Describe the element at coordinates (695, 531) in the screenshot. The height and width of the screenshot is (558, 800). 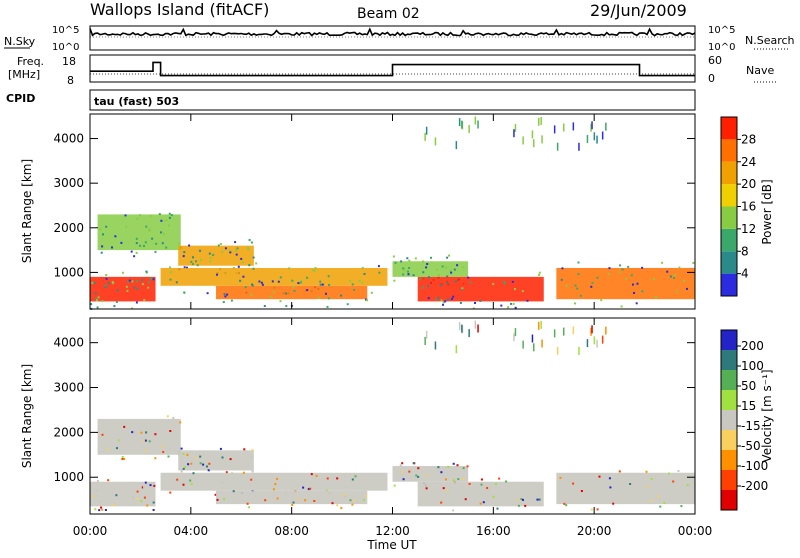
I see `x-tick-label: 00:00` at that location.